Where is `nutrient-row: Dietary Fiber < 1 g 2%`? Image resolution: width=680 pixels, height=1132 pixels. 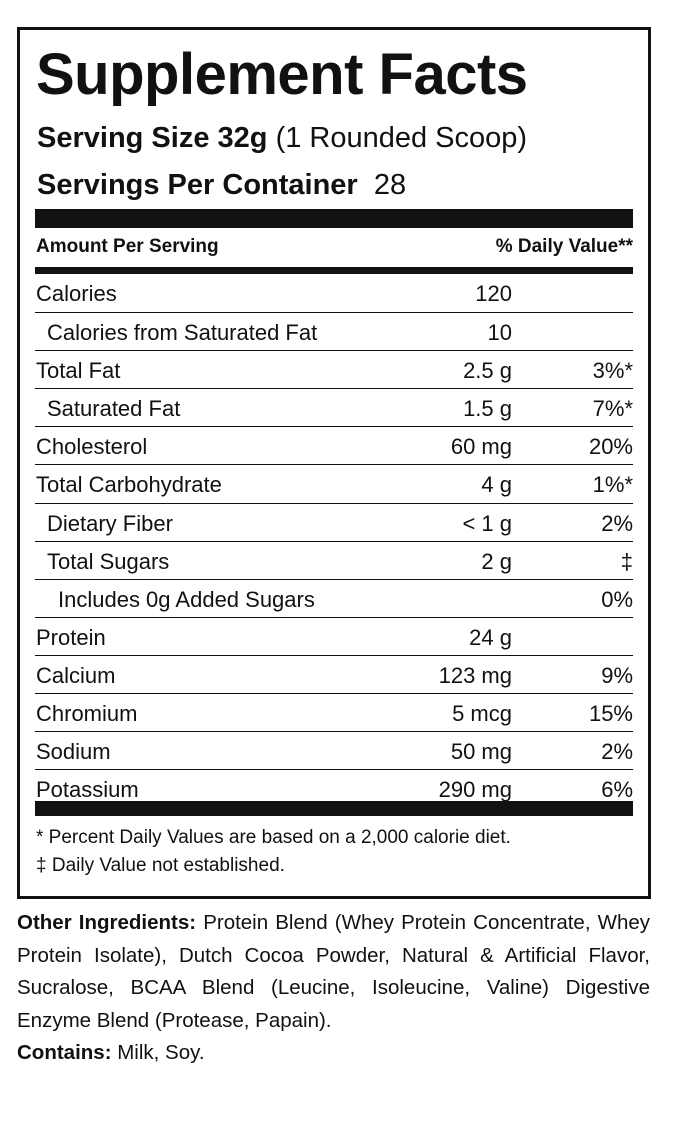 nutrient-row: Dietary Fiber < 1 g 2% is located at coordinates (334, 521).